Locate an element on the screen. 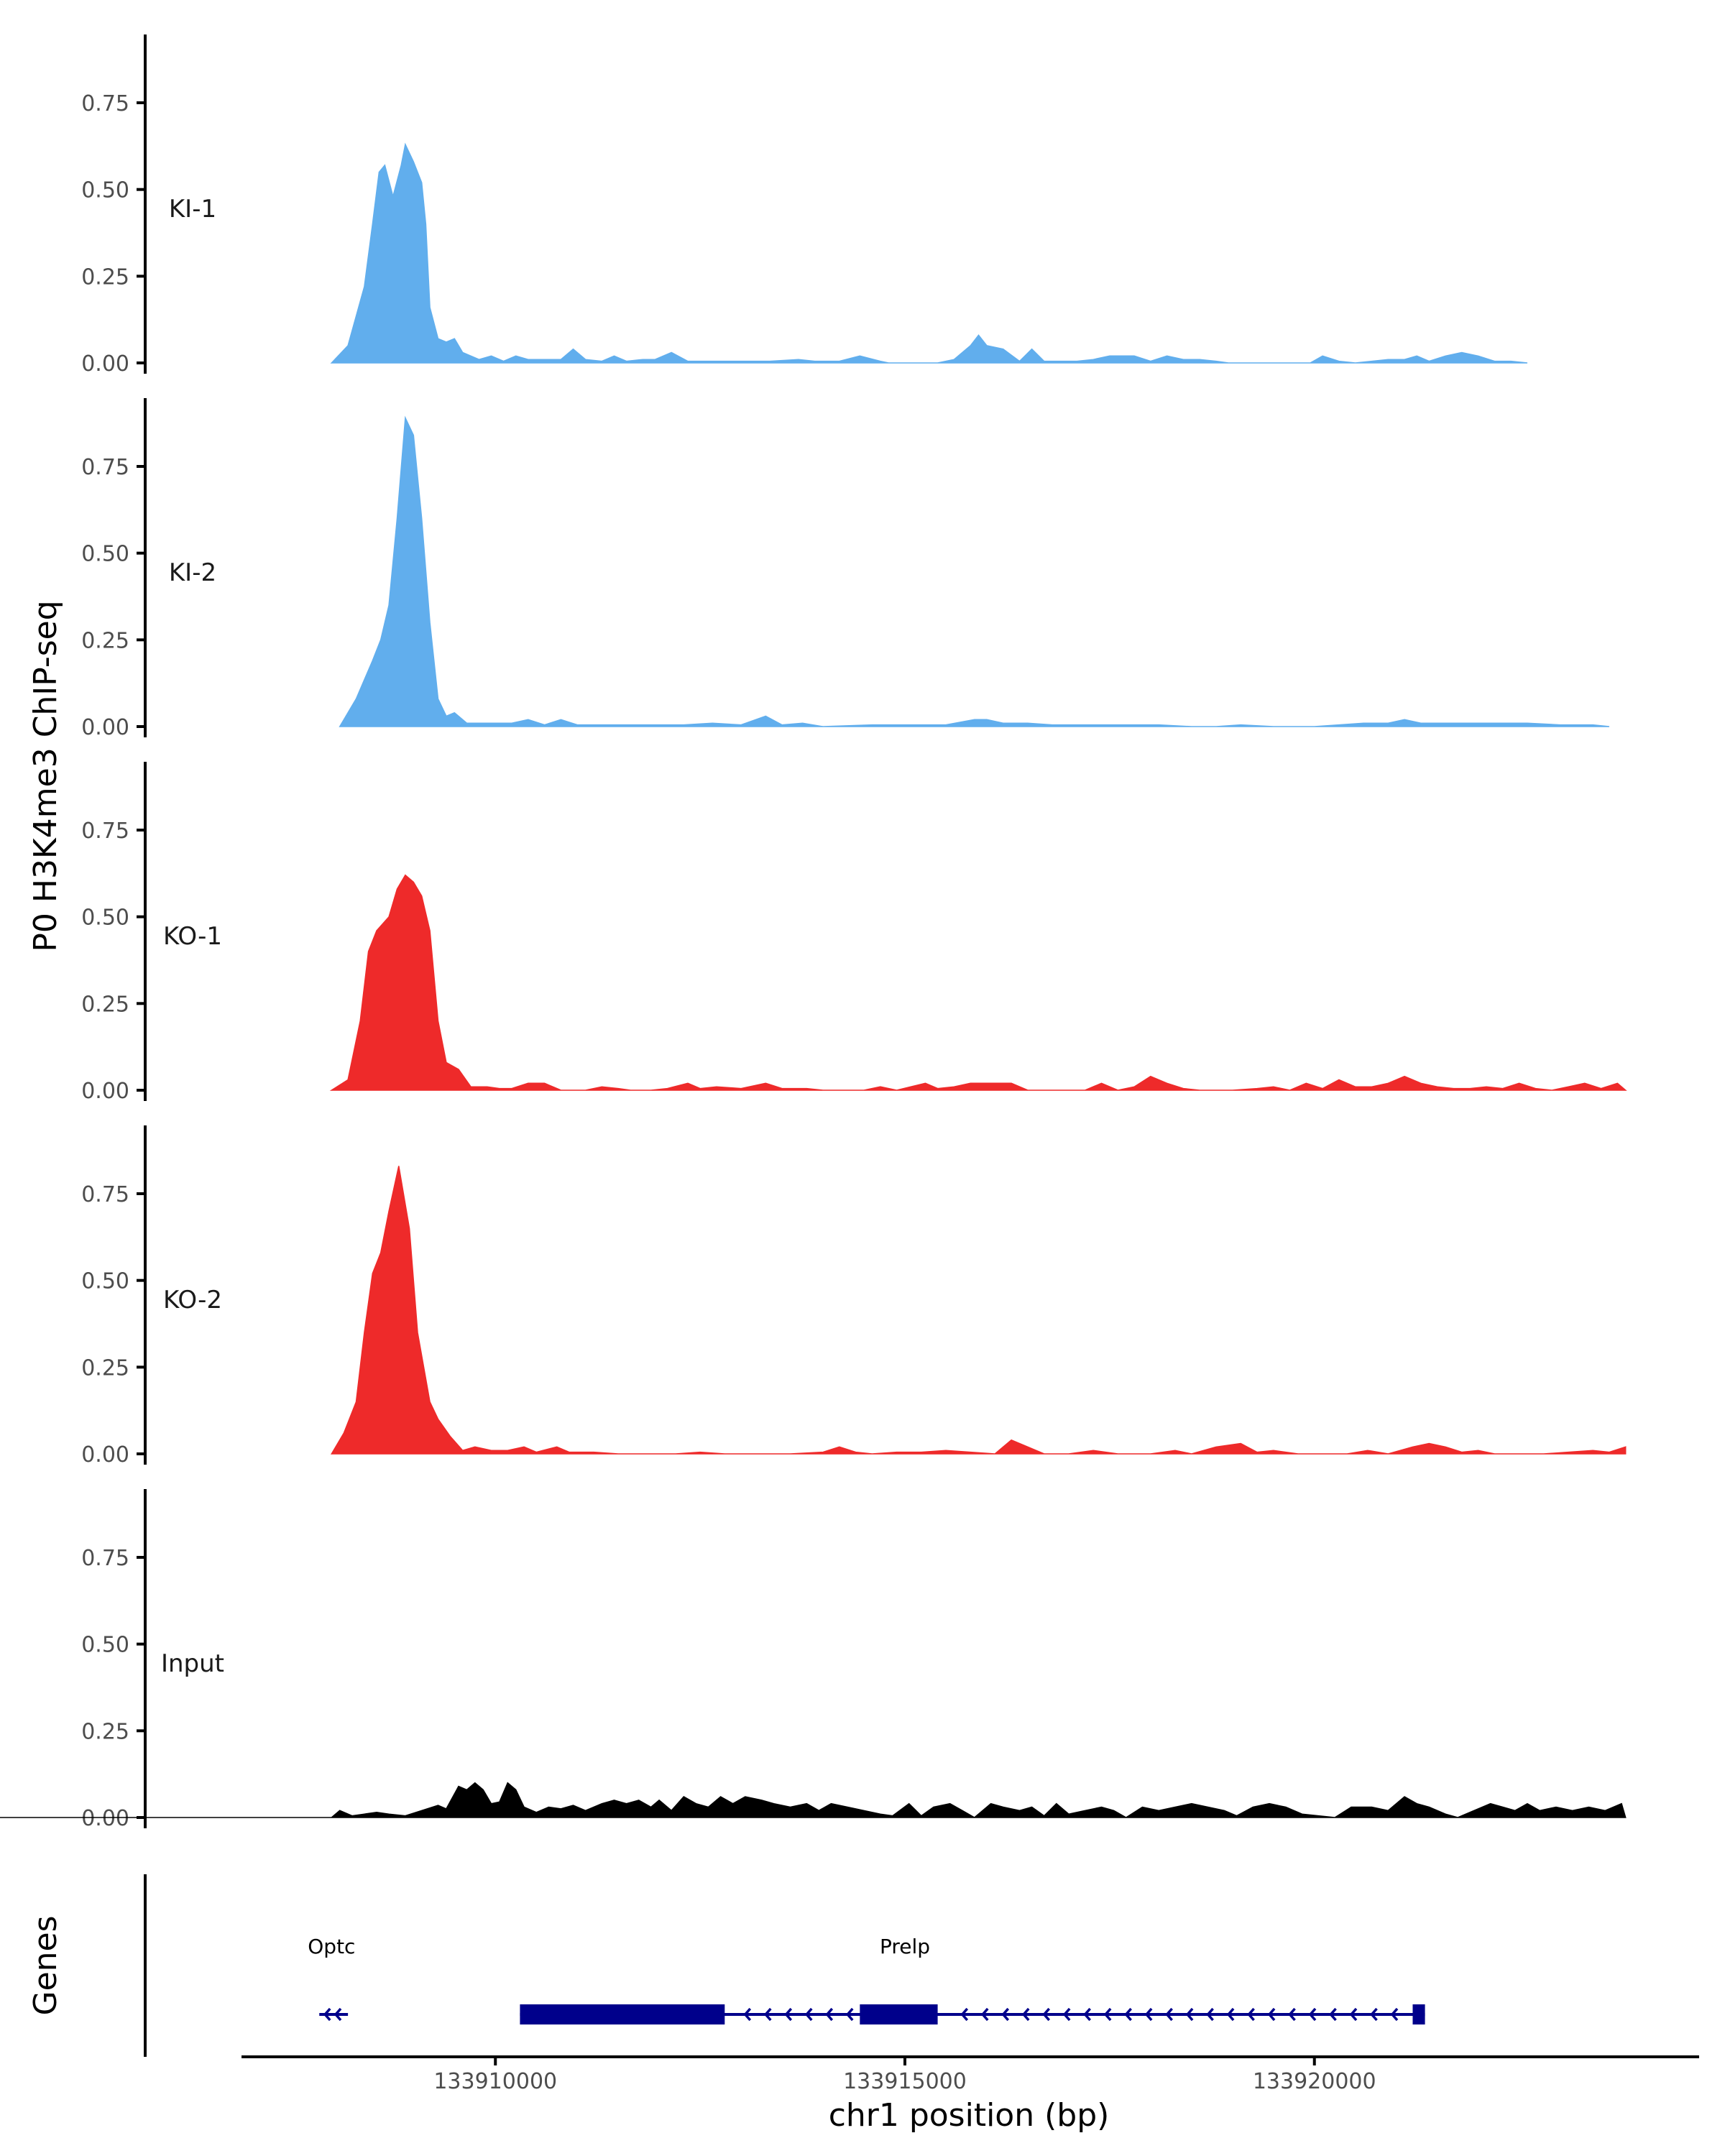 This screenshot has width=1725, height=2156. track-ko-2: 0.00 0.25 0.50 0.75 KO-2 is located at coordinates (854, 1296).